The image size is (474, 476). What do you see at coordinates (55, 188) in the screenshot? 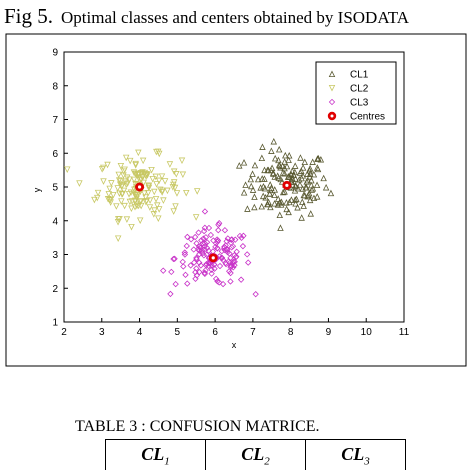
I see `y-tick-label: 5` at bounding box center [55, 188].